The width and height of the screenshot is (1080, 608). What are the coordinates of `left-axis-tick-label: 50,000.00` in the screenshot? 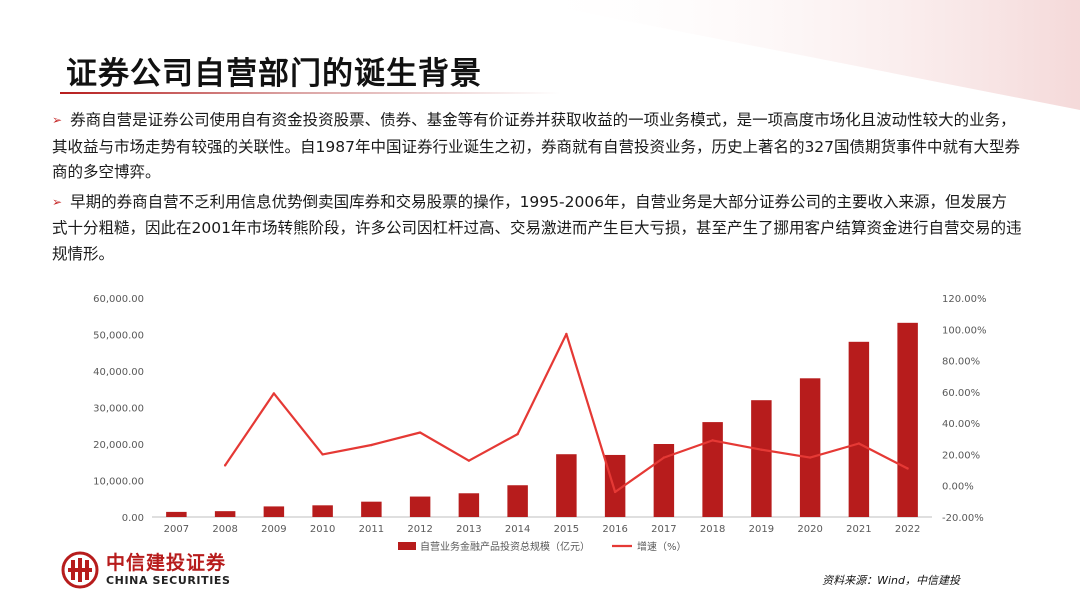 It's located at (118, 336).